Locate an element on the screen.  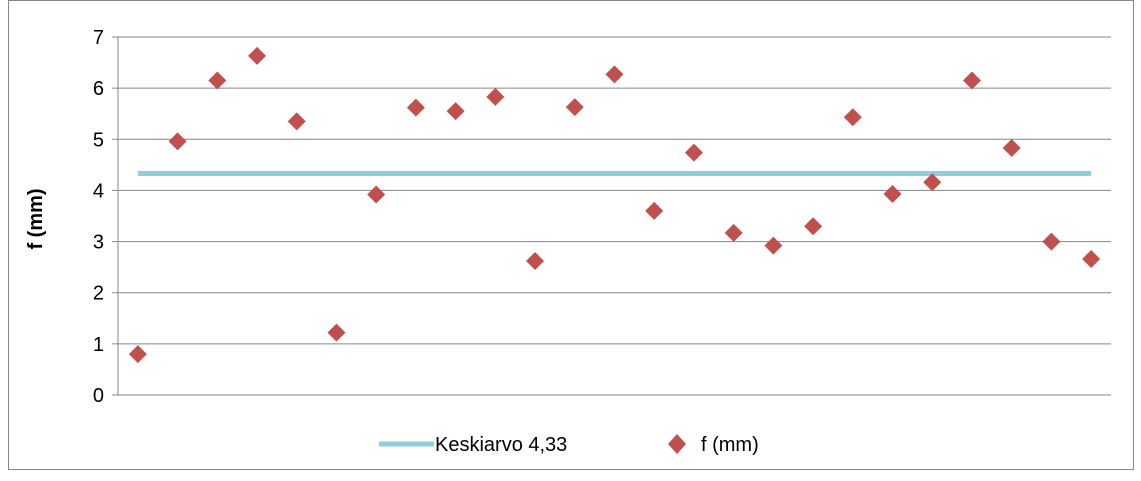
y-tick-label: 5 is located at coordinates (98, 140).